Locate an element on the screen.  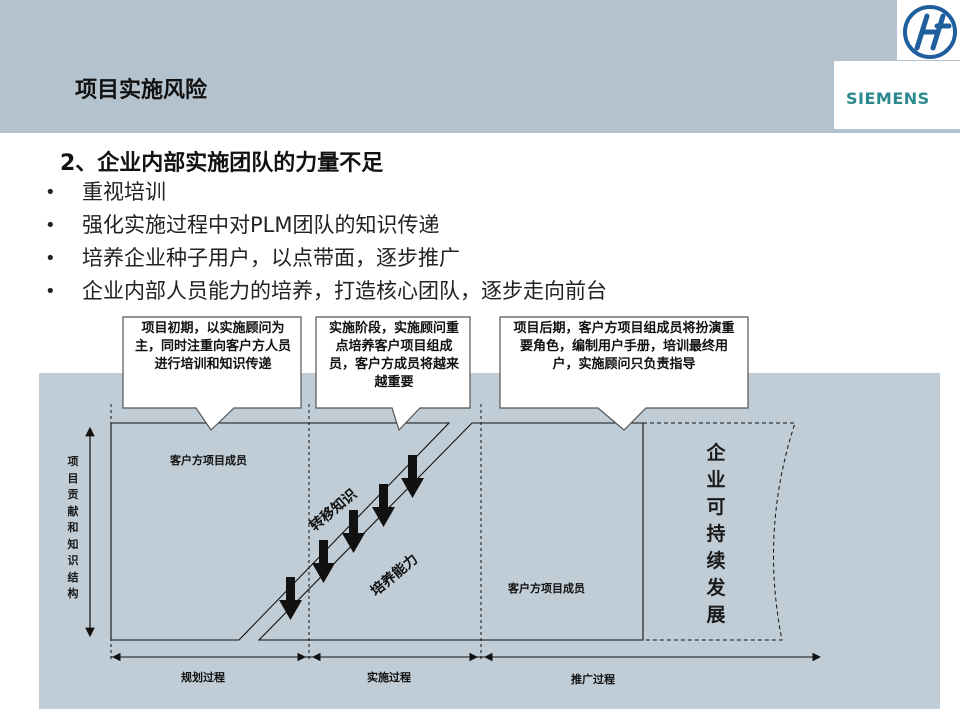
bullet-text: 强化实施过程中对PLM团队的知识传递 is located at coordinates (261, 225).